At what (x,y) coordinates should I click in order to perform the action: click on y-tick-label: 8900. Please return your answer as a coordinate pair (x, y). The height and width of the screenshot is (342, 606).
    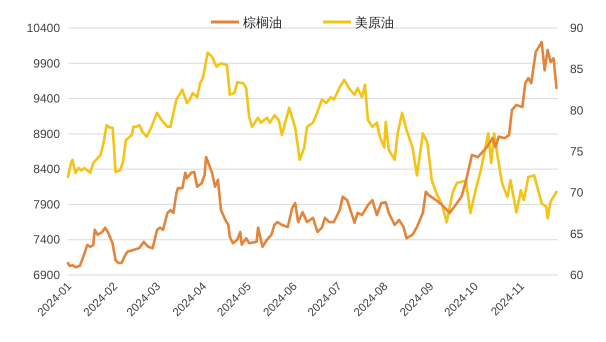
    Looking at the image, I should click on (46, 133).